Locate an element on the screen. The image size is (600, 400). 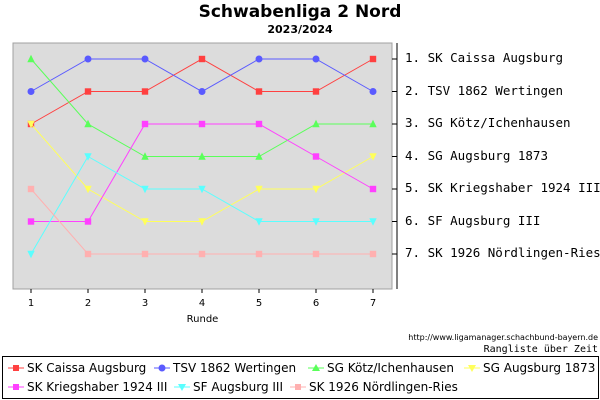
series-tsv-1862-wertingen is located at coordinates (202, 75).